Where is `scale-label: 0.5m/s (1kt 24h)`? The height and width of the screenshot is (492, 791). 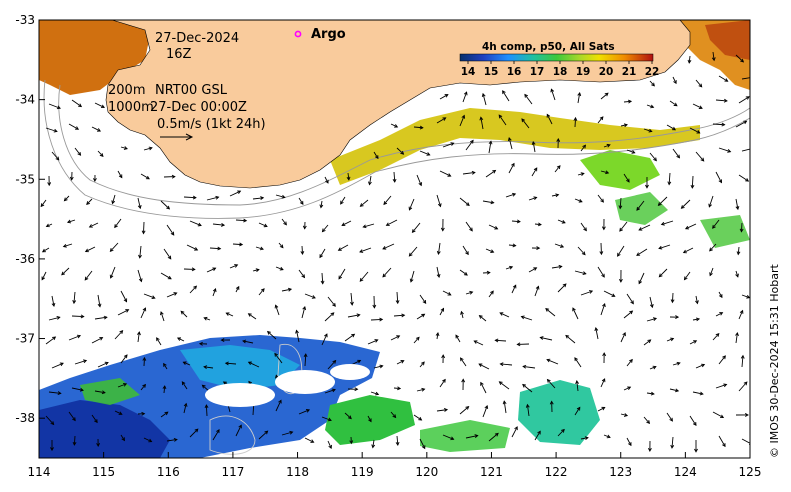 scale-label: 0.5m/s (1kt 24h) is located at coordinates (211, 124).